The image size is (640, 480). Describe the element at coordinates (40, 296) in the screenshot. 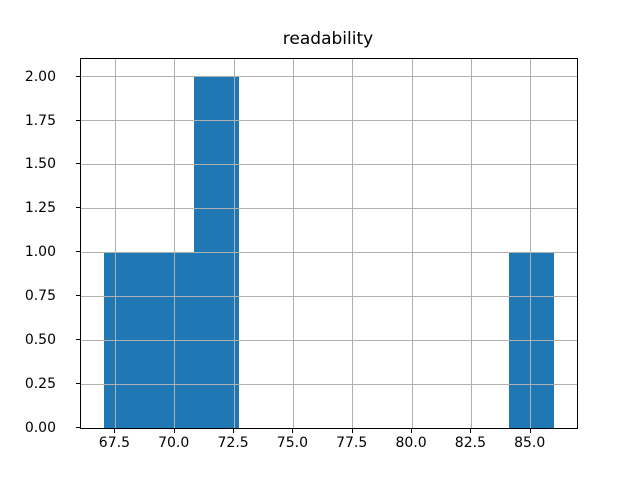

I see `y-tick-label: 0.75` at that location.